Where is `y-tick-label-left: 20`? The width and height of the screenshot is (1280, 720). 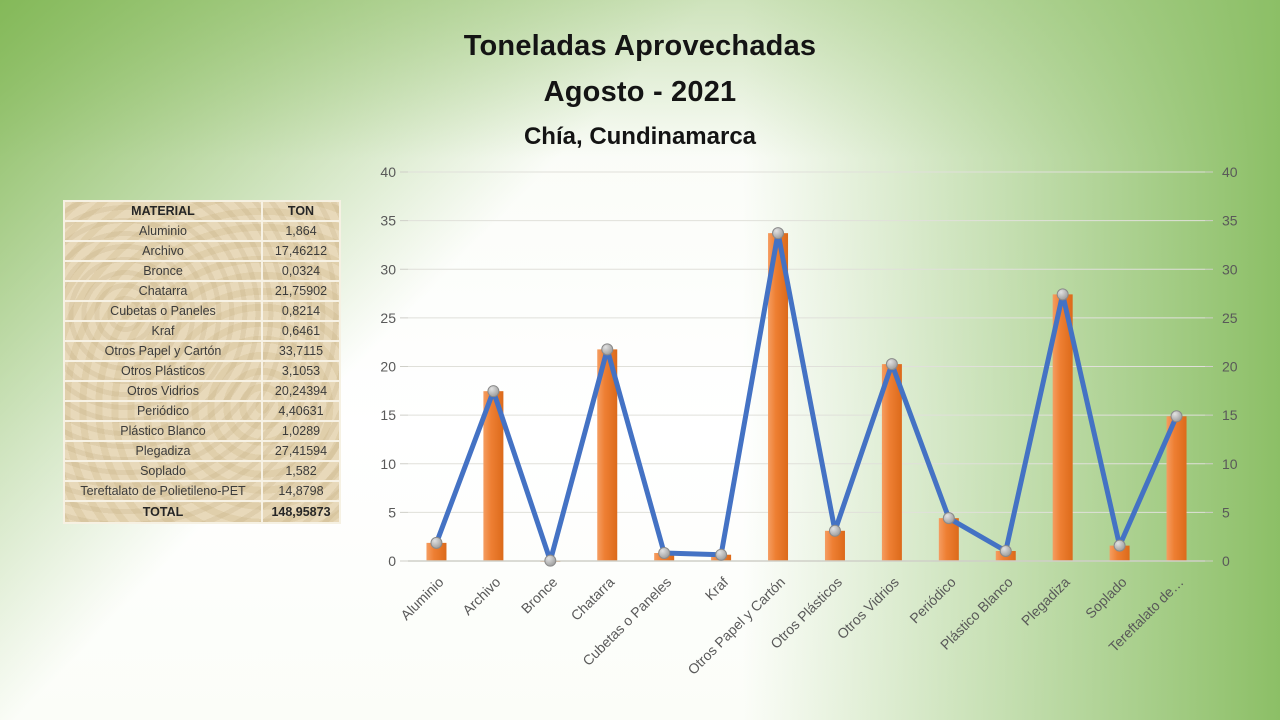
y-tick-label-left: 20 is located at coordinates (388, 367).